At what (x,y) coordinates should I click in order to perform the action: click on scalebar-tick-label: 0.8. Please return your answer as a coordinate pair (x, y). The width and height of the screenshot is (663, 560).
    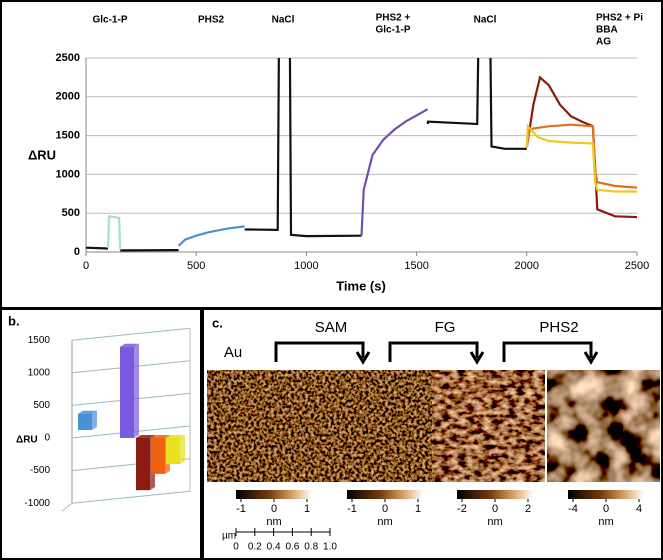
    Looking at the image, I should click on (311, 547).